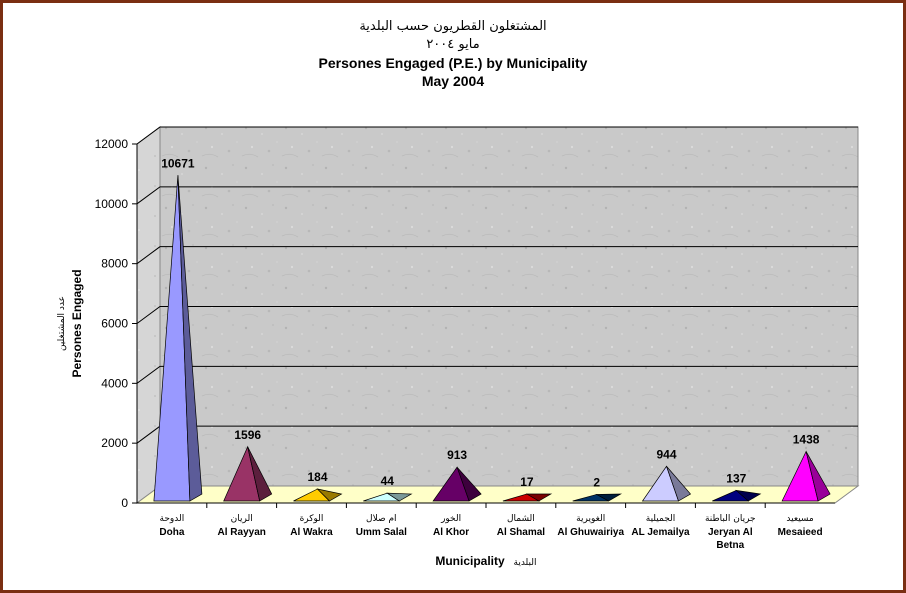 The image size is (906, 593). What do you see at coordinates (312, 519) in the screenshot?
I see `category-label-arabic: الوكرة` at bounding box center [312, 519].